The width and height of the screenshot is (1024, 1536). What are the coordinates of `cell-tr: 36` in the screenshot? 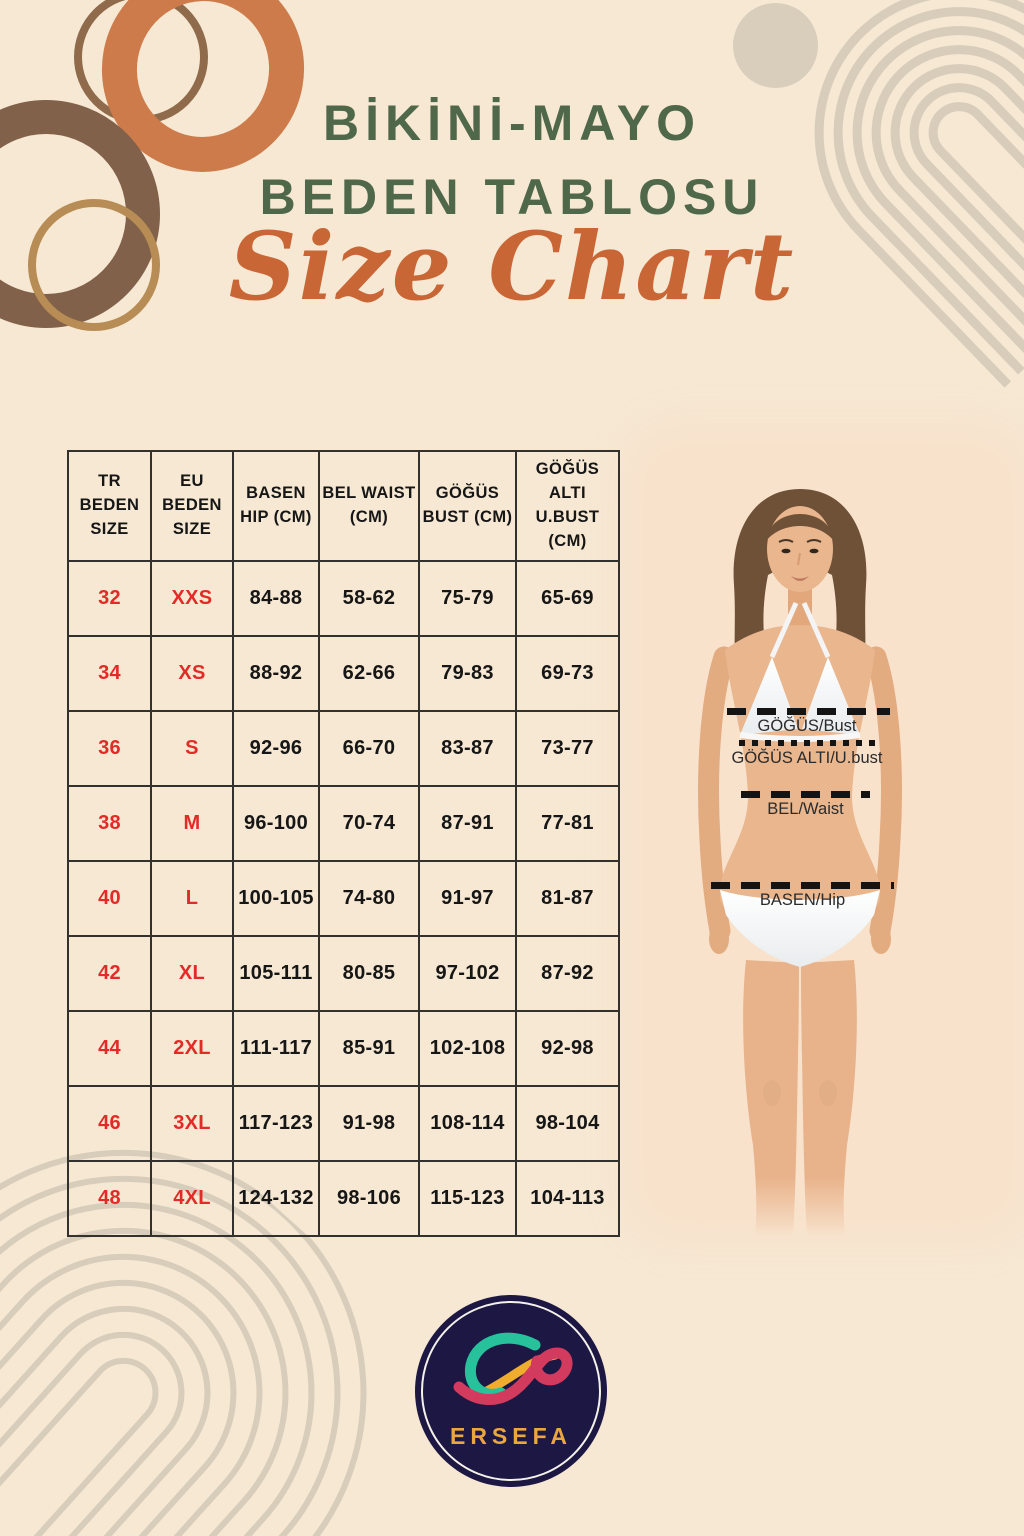 It's located at (109, 748).